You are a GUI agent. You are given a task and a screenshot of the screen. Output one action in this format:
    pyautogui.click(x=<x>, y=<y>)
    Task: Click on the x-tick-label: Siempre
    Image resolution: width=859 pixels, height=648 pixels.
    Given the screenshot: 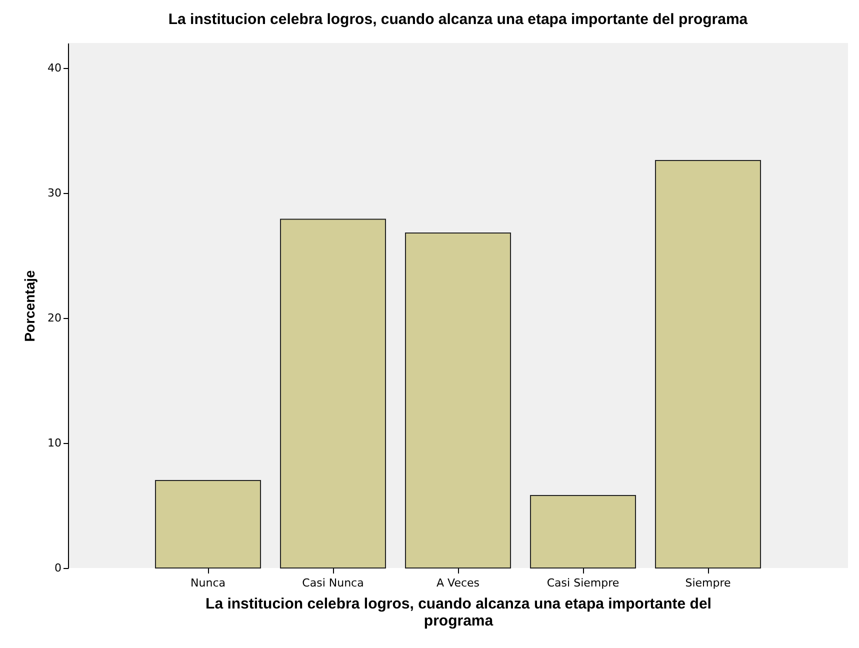 What is the action you would take?
    pyautogui.click(x=708, y=583)
    